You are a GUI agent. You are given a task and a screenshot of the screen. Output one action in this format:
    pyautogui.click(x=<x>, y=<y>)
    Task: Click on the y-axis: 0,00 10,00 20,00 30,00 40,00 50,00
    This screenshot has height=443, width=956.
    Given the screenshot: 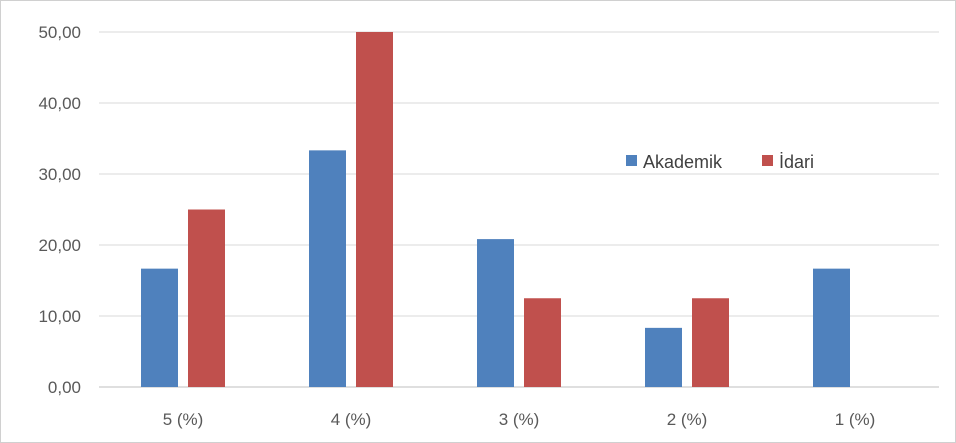 What is the action you would take?
    pyautogui.click(x=59, y=210)
    